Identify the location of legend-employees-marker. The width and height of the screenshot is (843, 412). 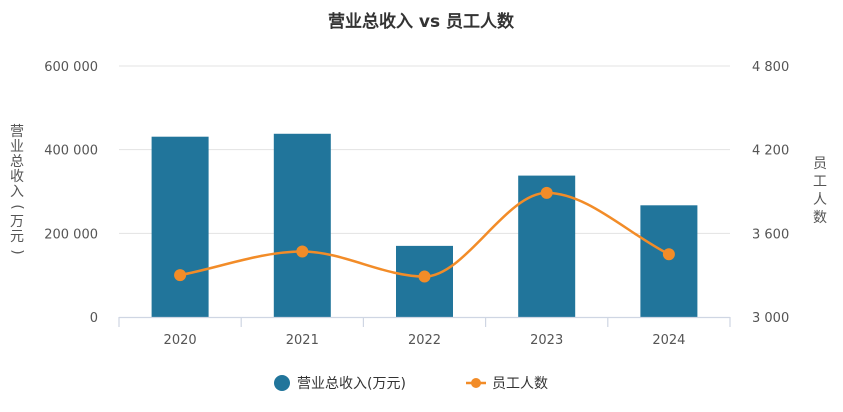
(476, 383).